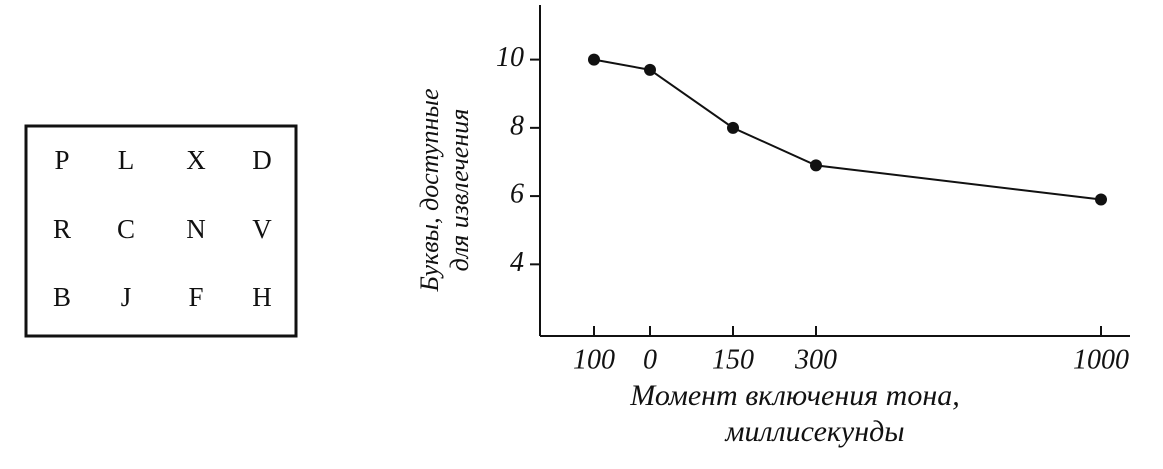 Image resolution: width=1163 pixels, height=469 pixels. Describe the element at coordinates (650, 359) in the screenshot. I see `x-tick-label: 0` at that location.